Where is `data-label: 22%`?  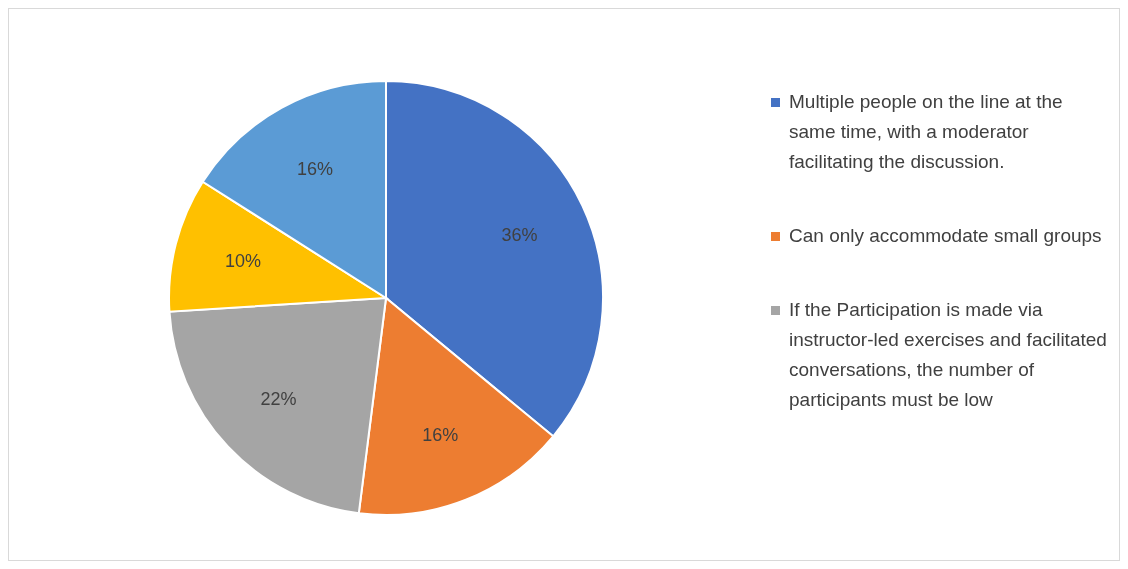
data-label: 22% is located at coordinates (278, 399).